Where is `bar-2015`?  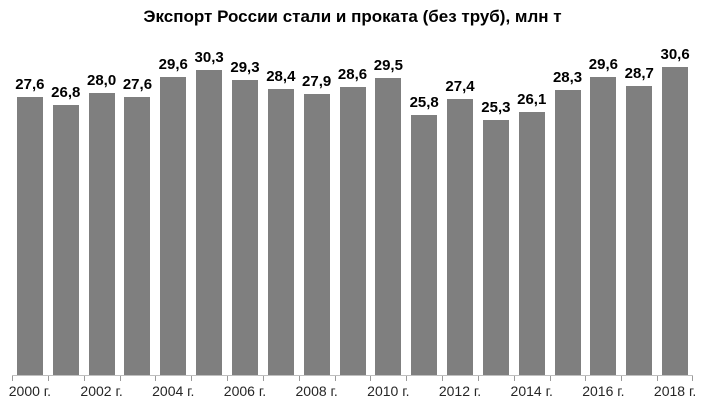
bar-2015 is located at coordinates (567, 232).